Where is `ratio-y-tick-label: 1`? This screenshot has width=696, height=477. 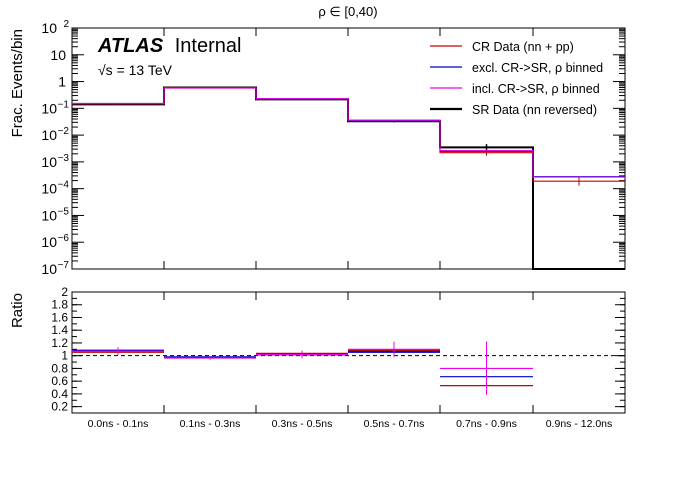 ratio-y-tick-label: 1 is located at coordinates (64, 356).